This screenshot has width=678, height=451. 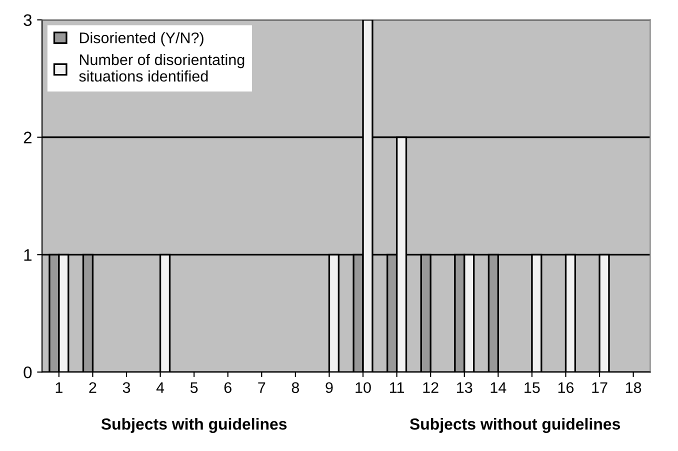 What do you see at coordinates (160, 387) in the screenshot?
I see `x-tick-label: 4` at bounding box center [160, 387].